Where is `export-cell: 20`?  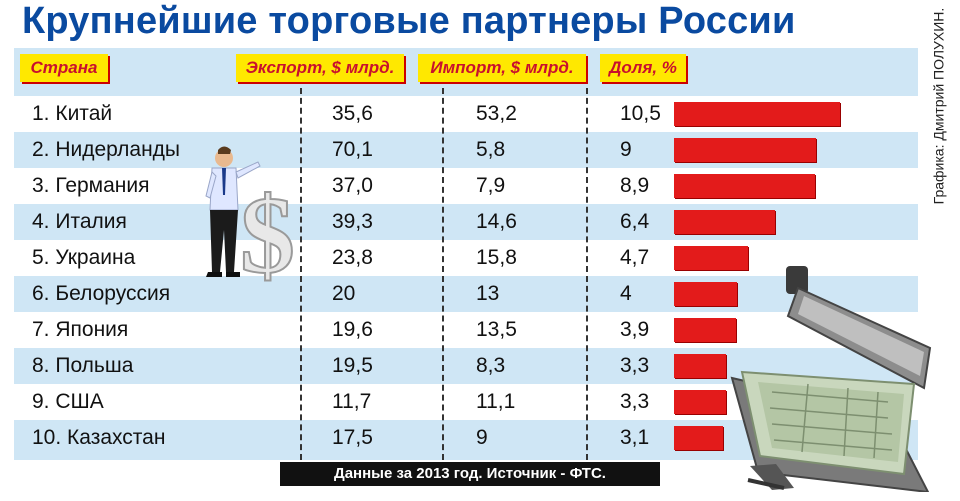
export-cell: 20 is located at coordinates (344, 293).